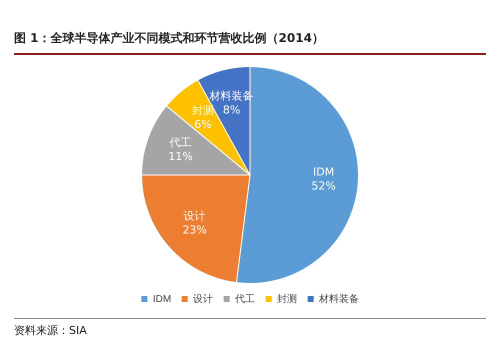 The image size is (500, 362). Describe the element at coordinates (203, 125) in the screenshot. I see `data-label: 6%` at that location.